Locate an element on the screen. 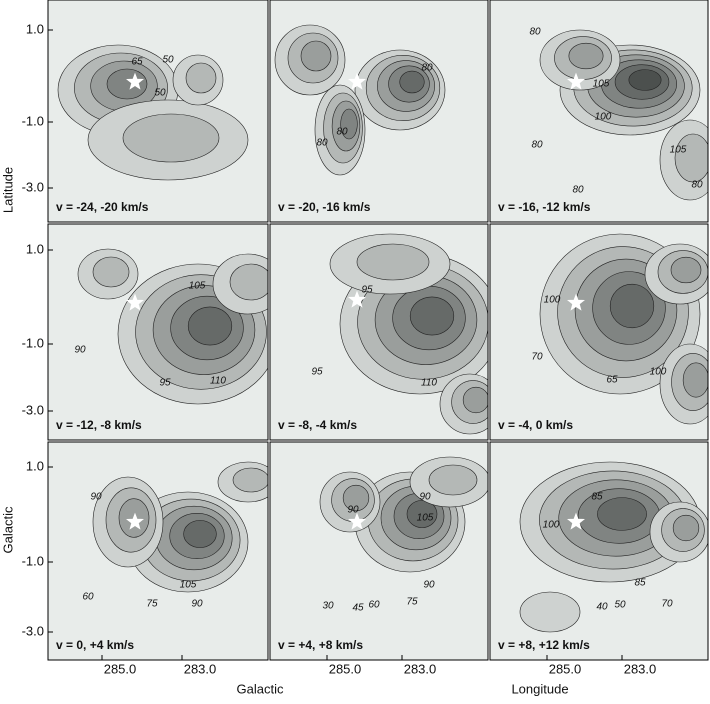 The image size is (710, 704). panel-label: v = -8, -4 km/s is located at coordinates (317, 425).